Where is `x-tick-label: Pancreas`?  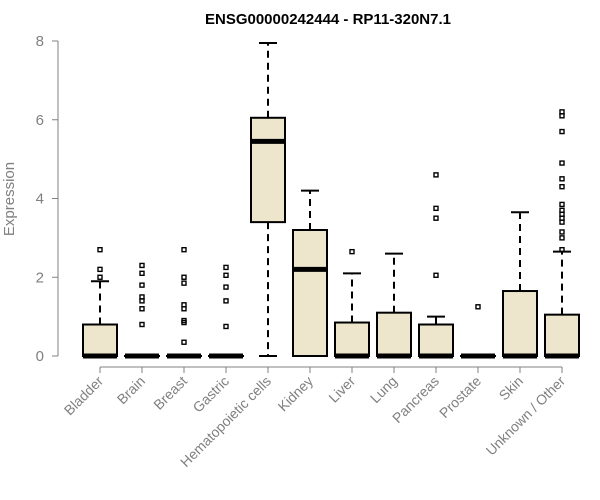 x-tick-label: Pancreas is located at coordinates (415, 399).